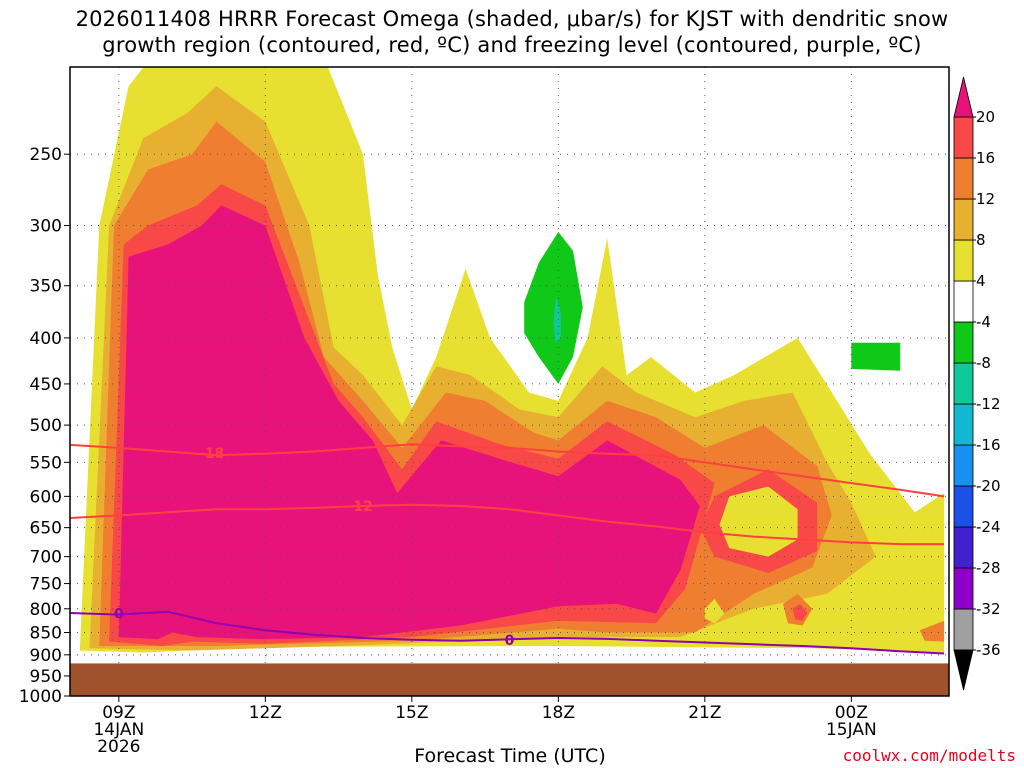 This screenshot has height=768, width=1024. I want to click on colorbar-arrow-top, so click(963, 97).